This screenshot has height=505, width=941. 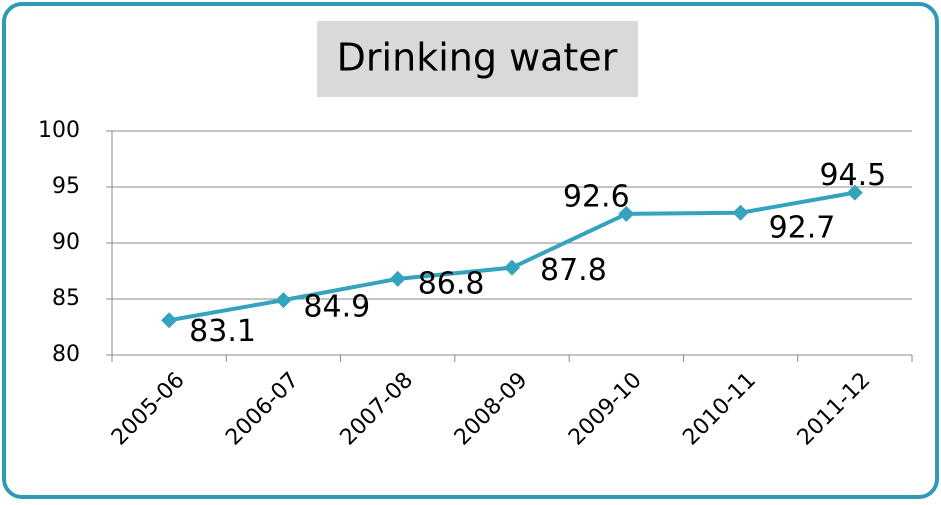 I want to click on data-label: 92.7, so click(x=802, y=227).